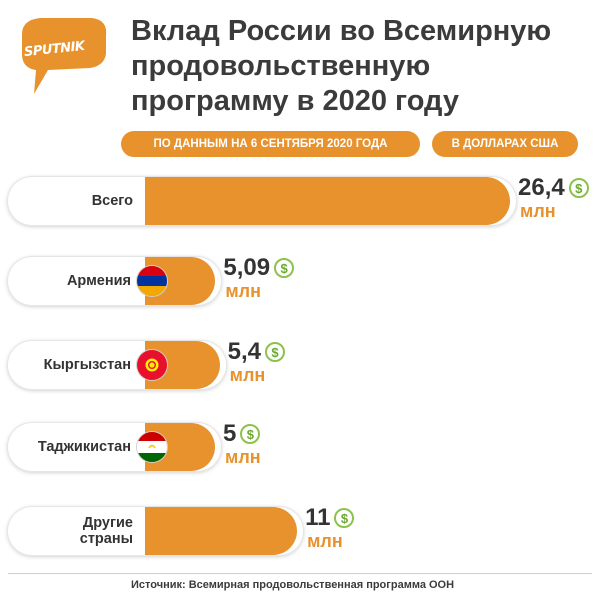 The image size is (600, 600). I want to click on armenia-flag, so click(152, 281).